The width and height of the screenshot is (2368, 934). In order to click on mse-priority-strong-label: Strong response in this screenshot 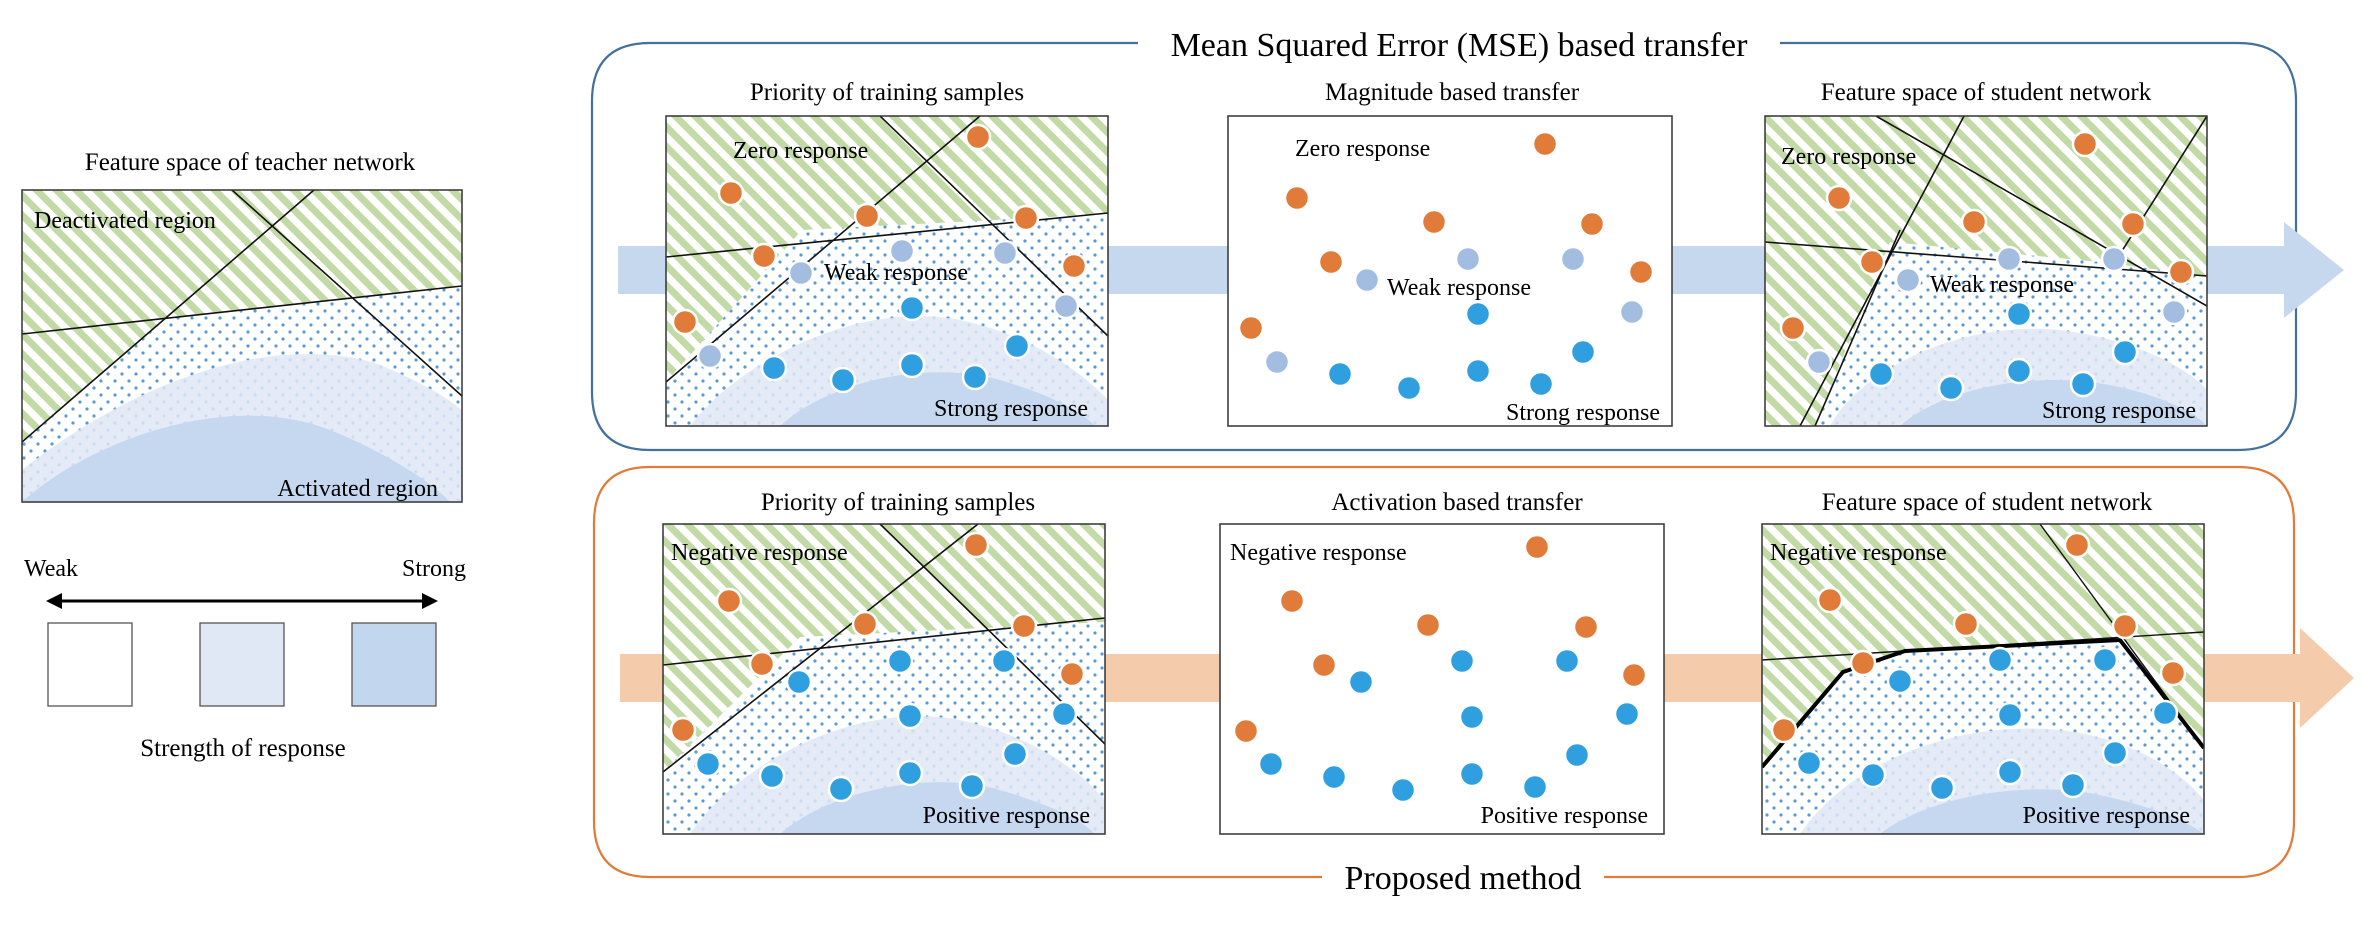, I will do `click(1011, 409)`.